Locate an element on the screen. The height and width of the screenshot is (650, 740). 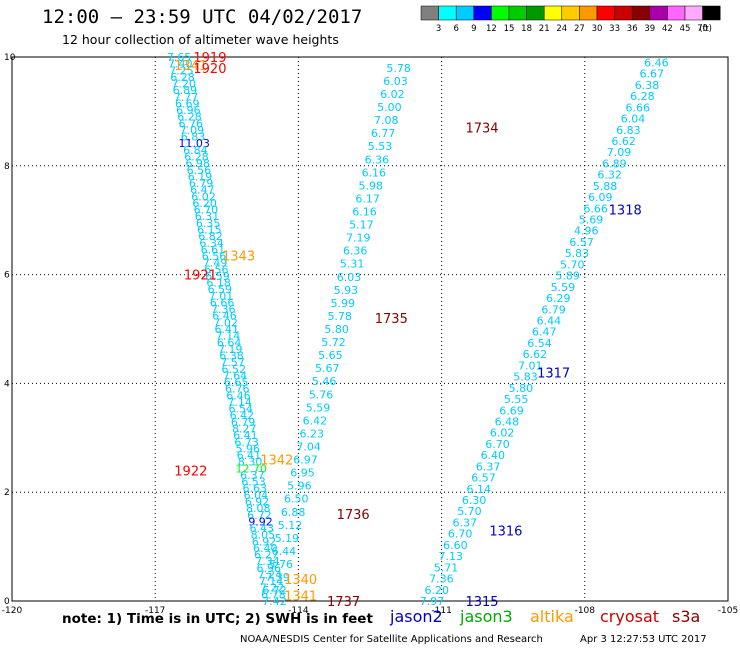
track-value: 6.72 is located at coordinates (274, 590).